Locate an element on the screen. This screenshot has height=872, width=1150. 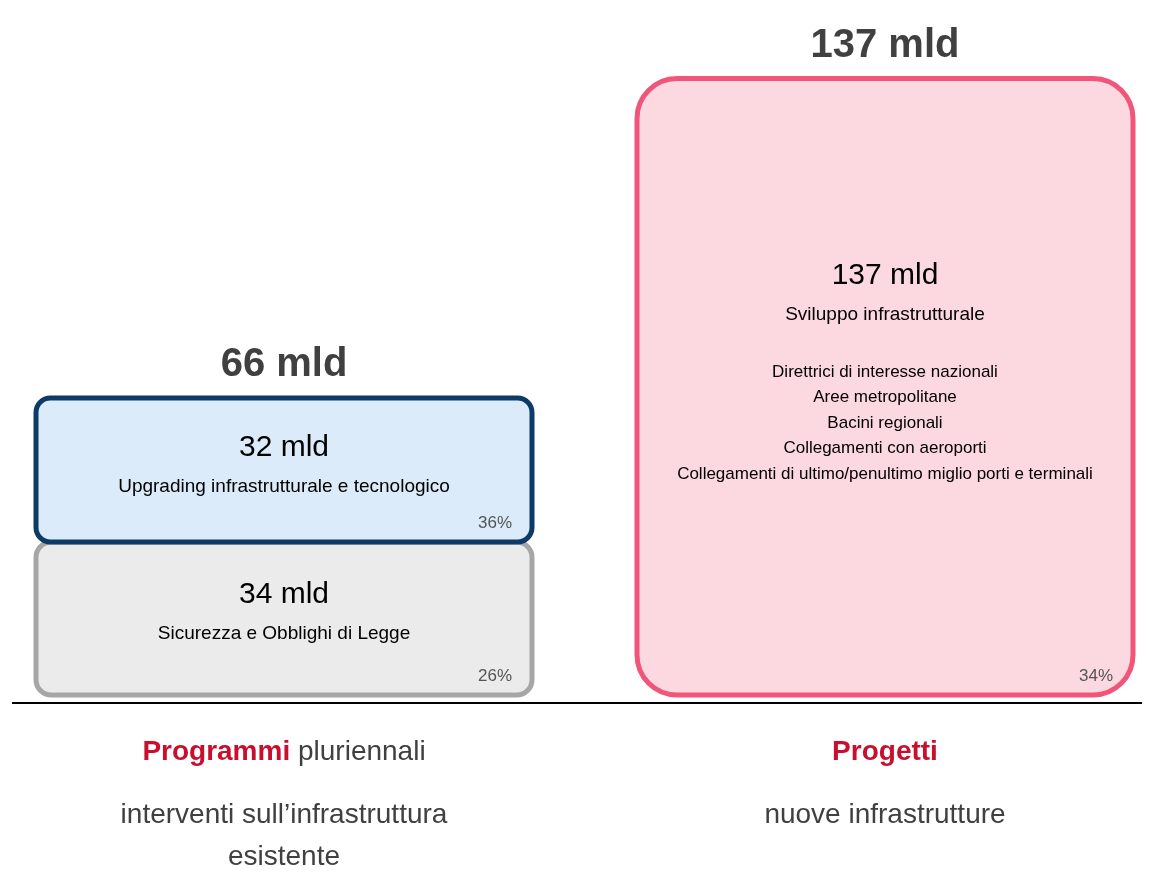
annotation: Bacini regionali is located at coordinates (885, 422).